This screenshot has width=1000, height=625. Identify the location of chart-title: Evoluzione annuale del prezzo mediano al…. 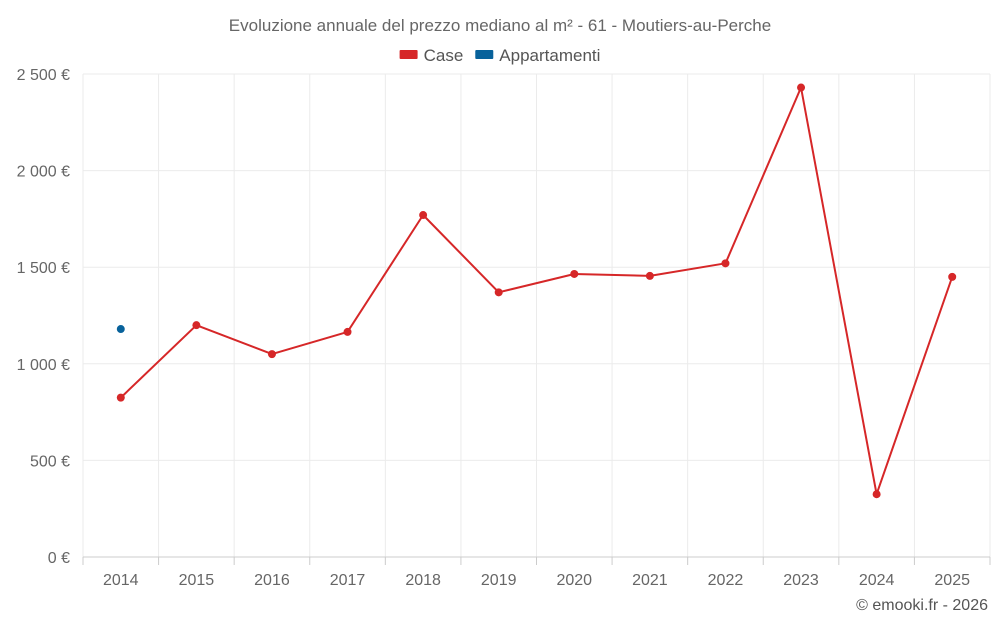
(500, 25).